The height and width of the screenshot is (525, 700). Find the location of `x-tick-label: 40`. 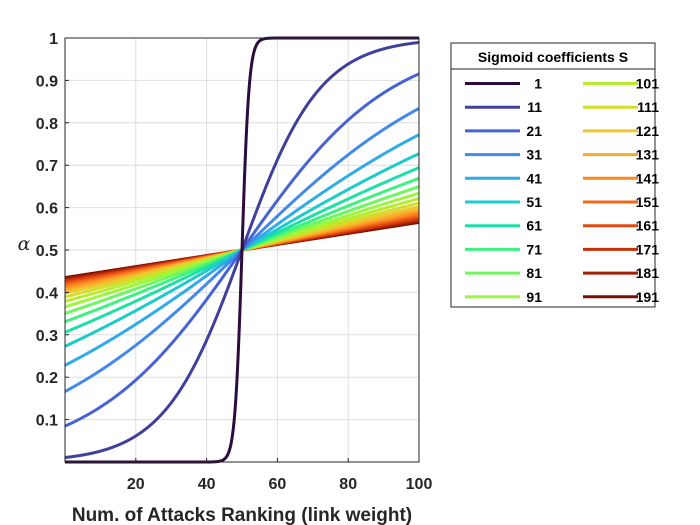

x-tick-label: 40 is located at coordinates (207, 484).